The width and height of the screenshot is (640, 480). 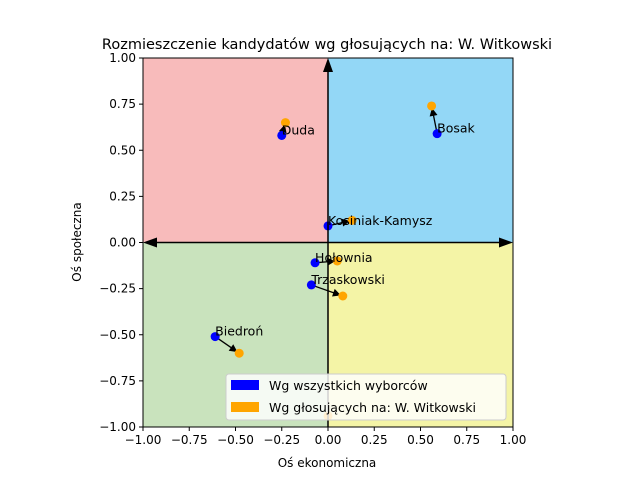 I want to click on legend-swatch-voters, so click(x=245, y=407).